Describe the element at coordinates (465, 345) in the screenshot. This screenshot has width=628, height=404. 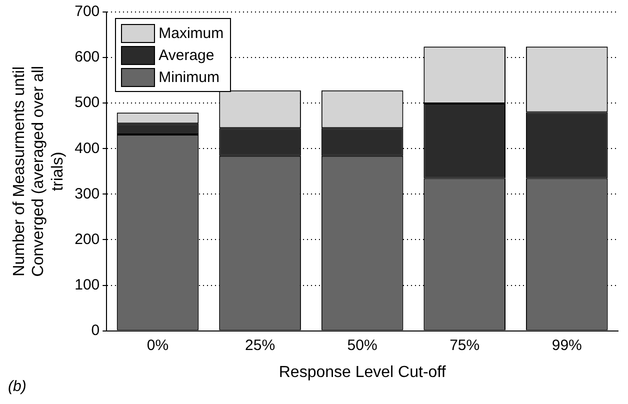
I see `x-tick-label: 75%` at that location.